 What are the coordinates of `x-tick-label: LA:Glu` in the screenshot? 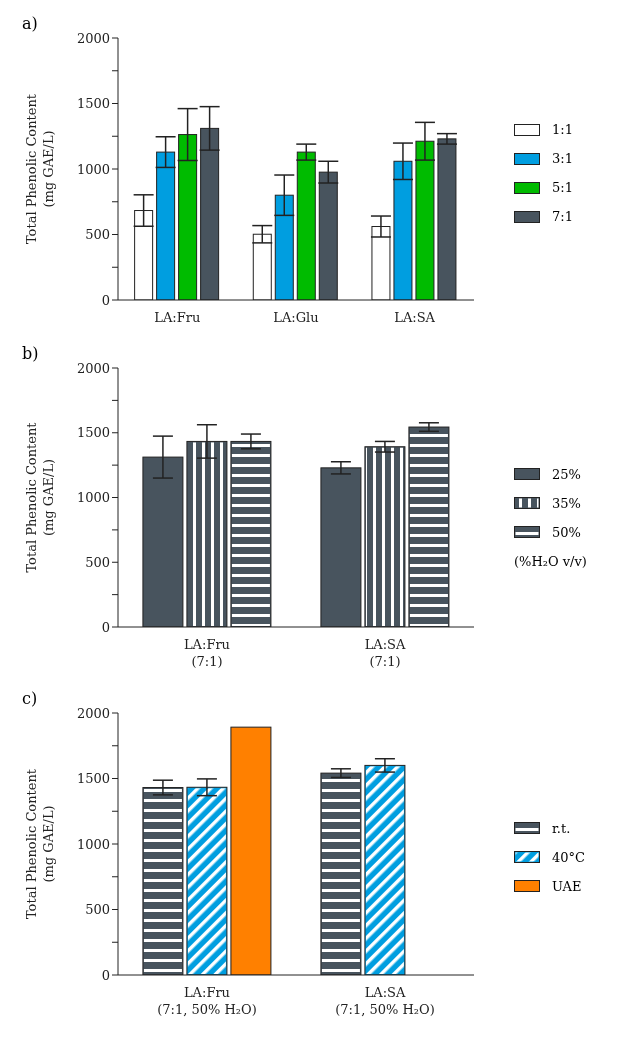 It's located at (296, 317).